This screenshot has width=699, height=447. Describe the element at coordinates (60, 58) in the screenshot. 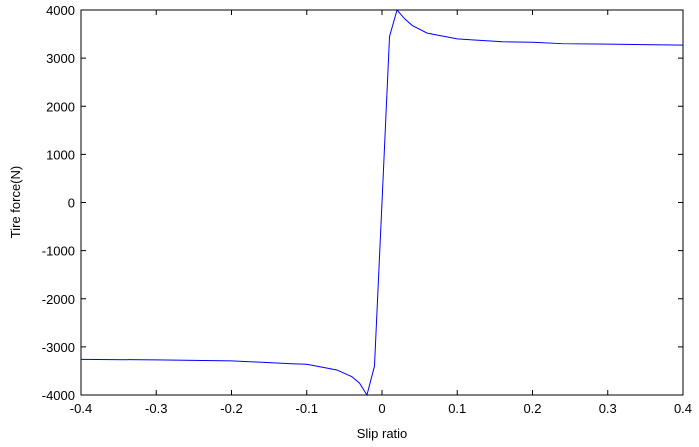

I see `y-tick-label: 3000` at that location.